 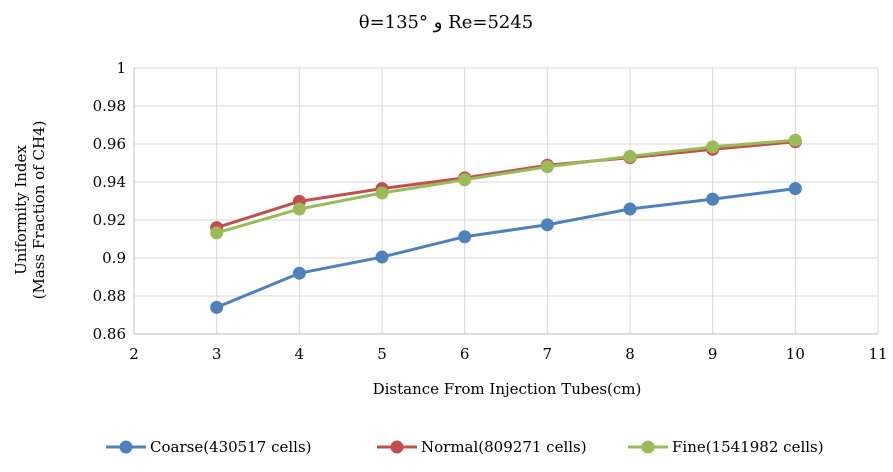 I want to click on x-tick-labels: 2 3 4 5 6 7 8 9 10 11, so click(x=508, y=354).